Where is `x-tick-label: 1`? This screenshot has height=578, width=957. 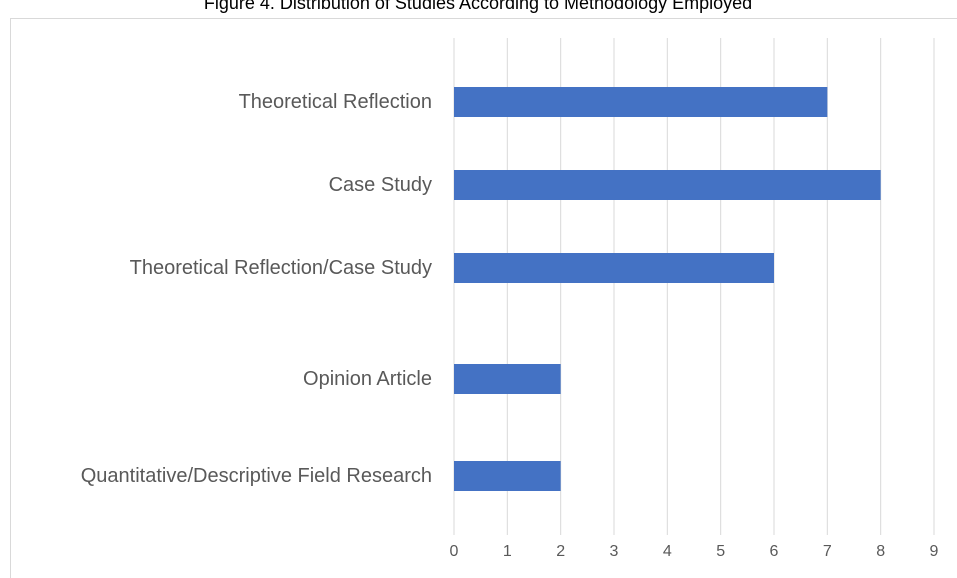
x-tick-label: 1 is located at coordinates (507, 551).